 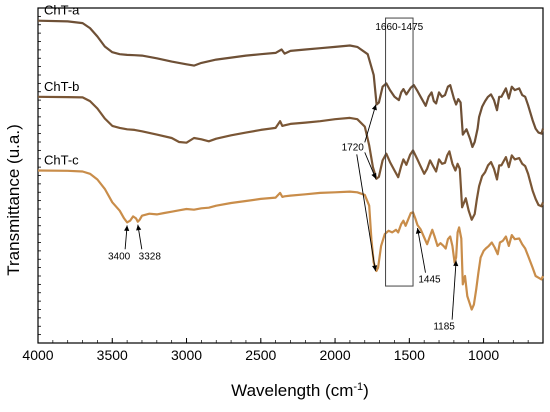 I want to click on x-axis-ticks: 4000 3500 3000 2500 2000 1500 1000, so click(x=275, y=350).